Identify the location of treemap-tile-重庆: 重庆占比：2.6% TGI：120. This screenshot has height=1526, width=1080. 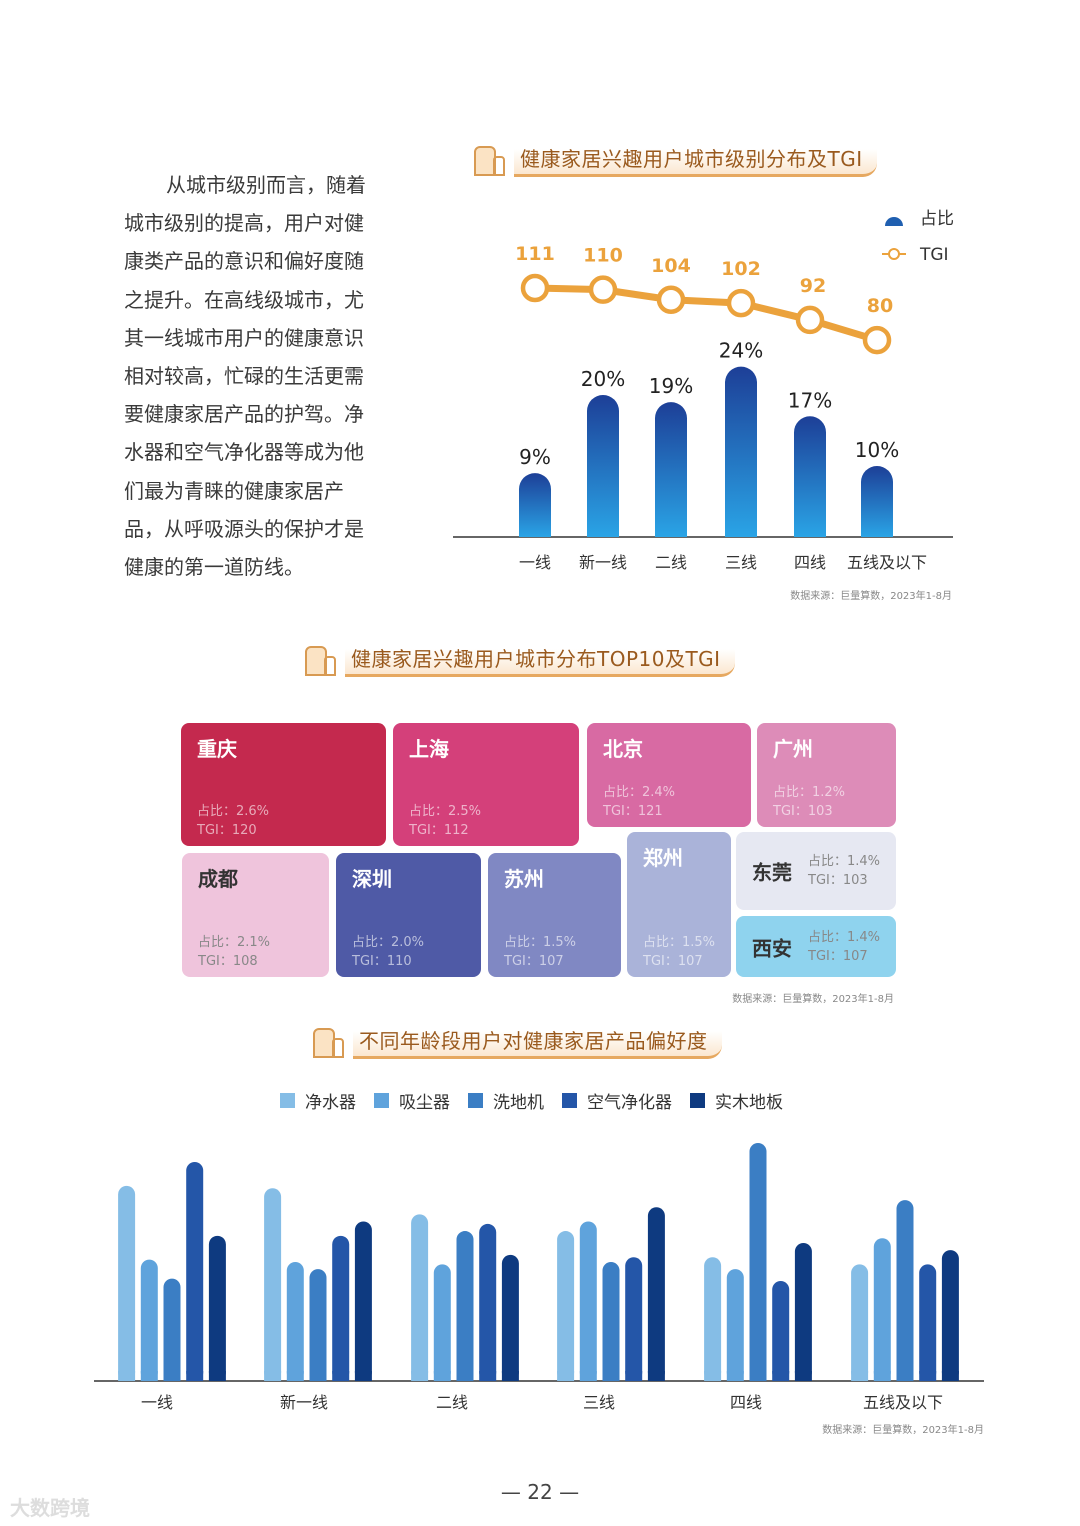
(283, 784).